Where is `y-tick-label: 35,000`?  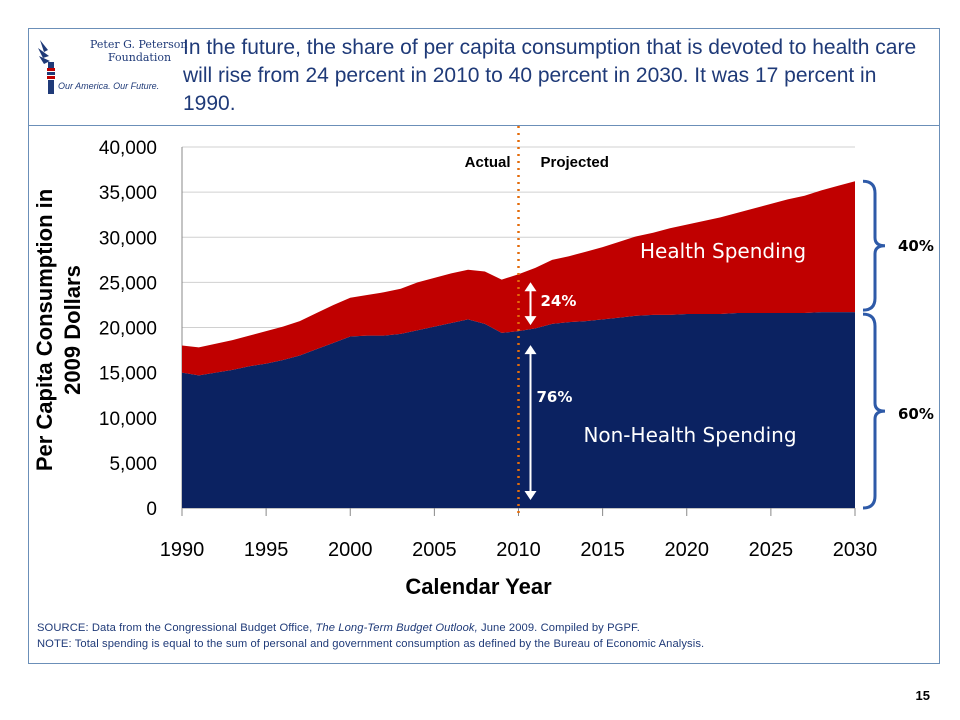
y-tick-label: 35,000 is located at coordinates (128, 193).